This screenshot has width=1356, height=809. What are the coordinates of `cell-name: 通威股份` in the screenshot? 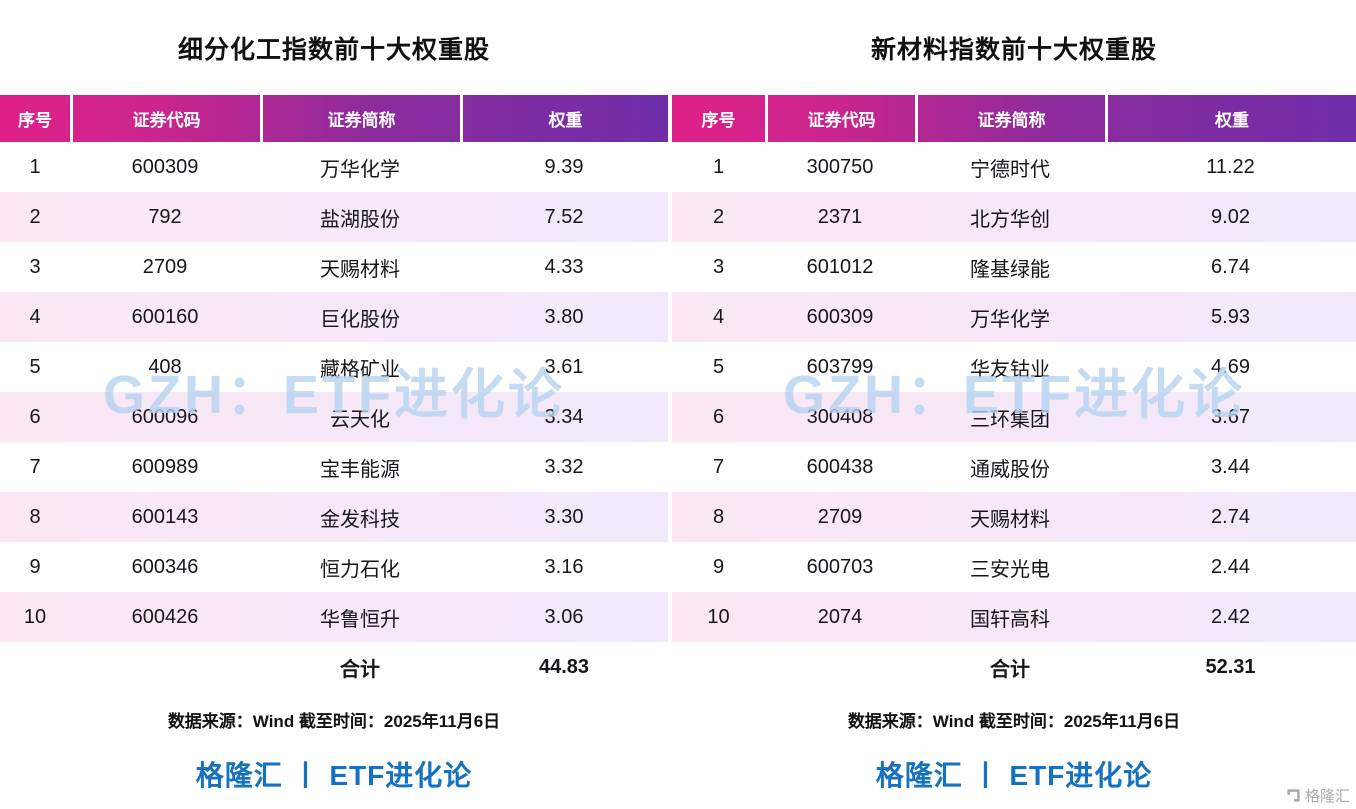 It's located at (1010, 469).